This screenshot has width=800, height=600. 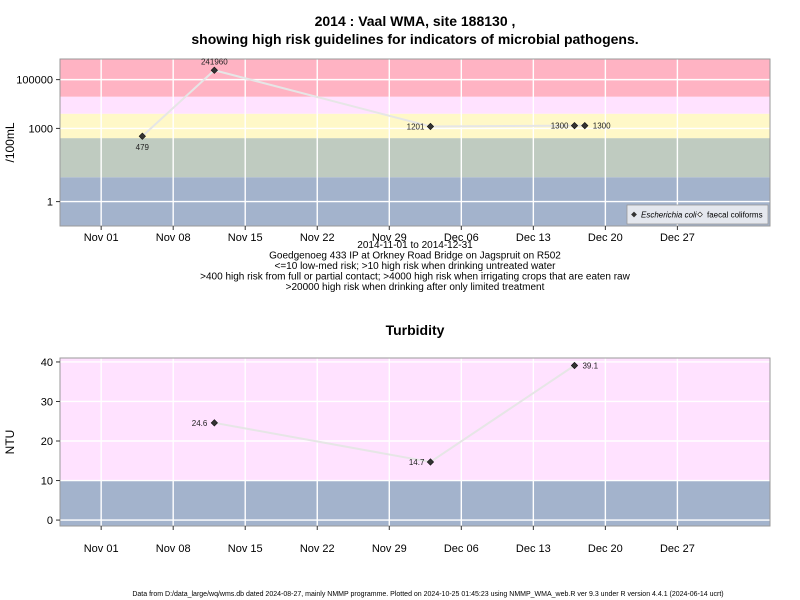 I want to click on chart2-x-tick-label: Nov 29, so click(x=389, y=549).